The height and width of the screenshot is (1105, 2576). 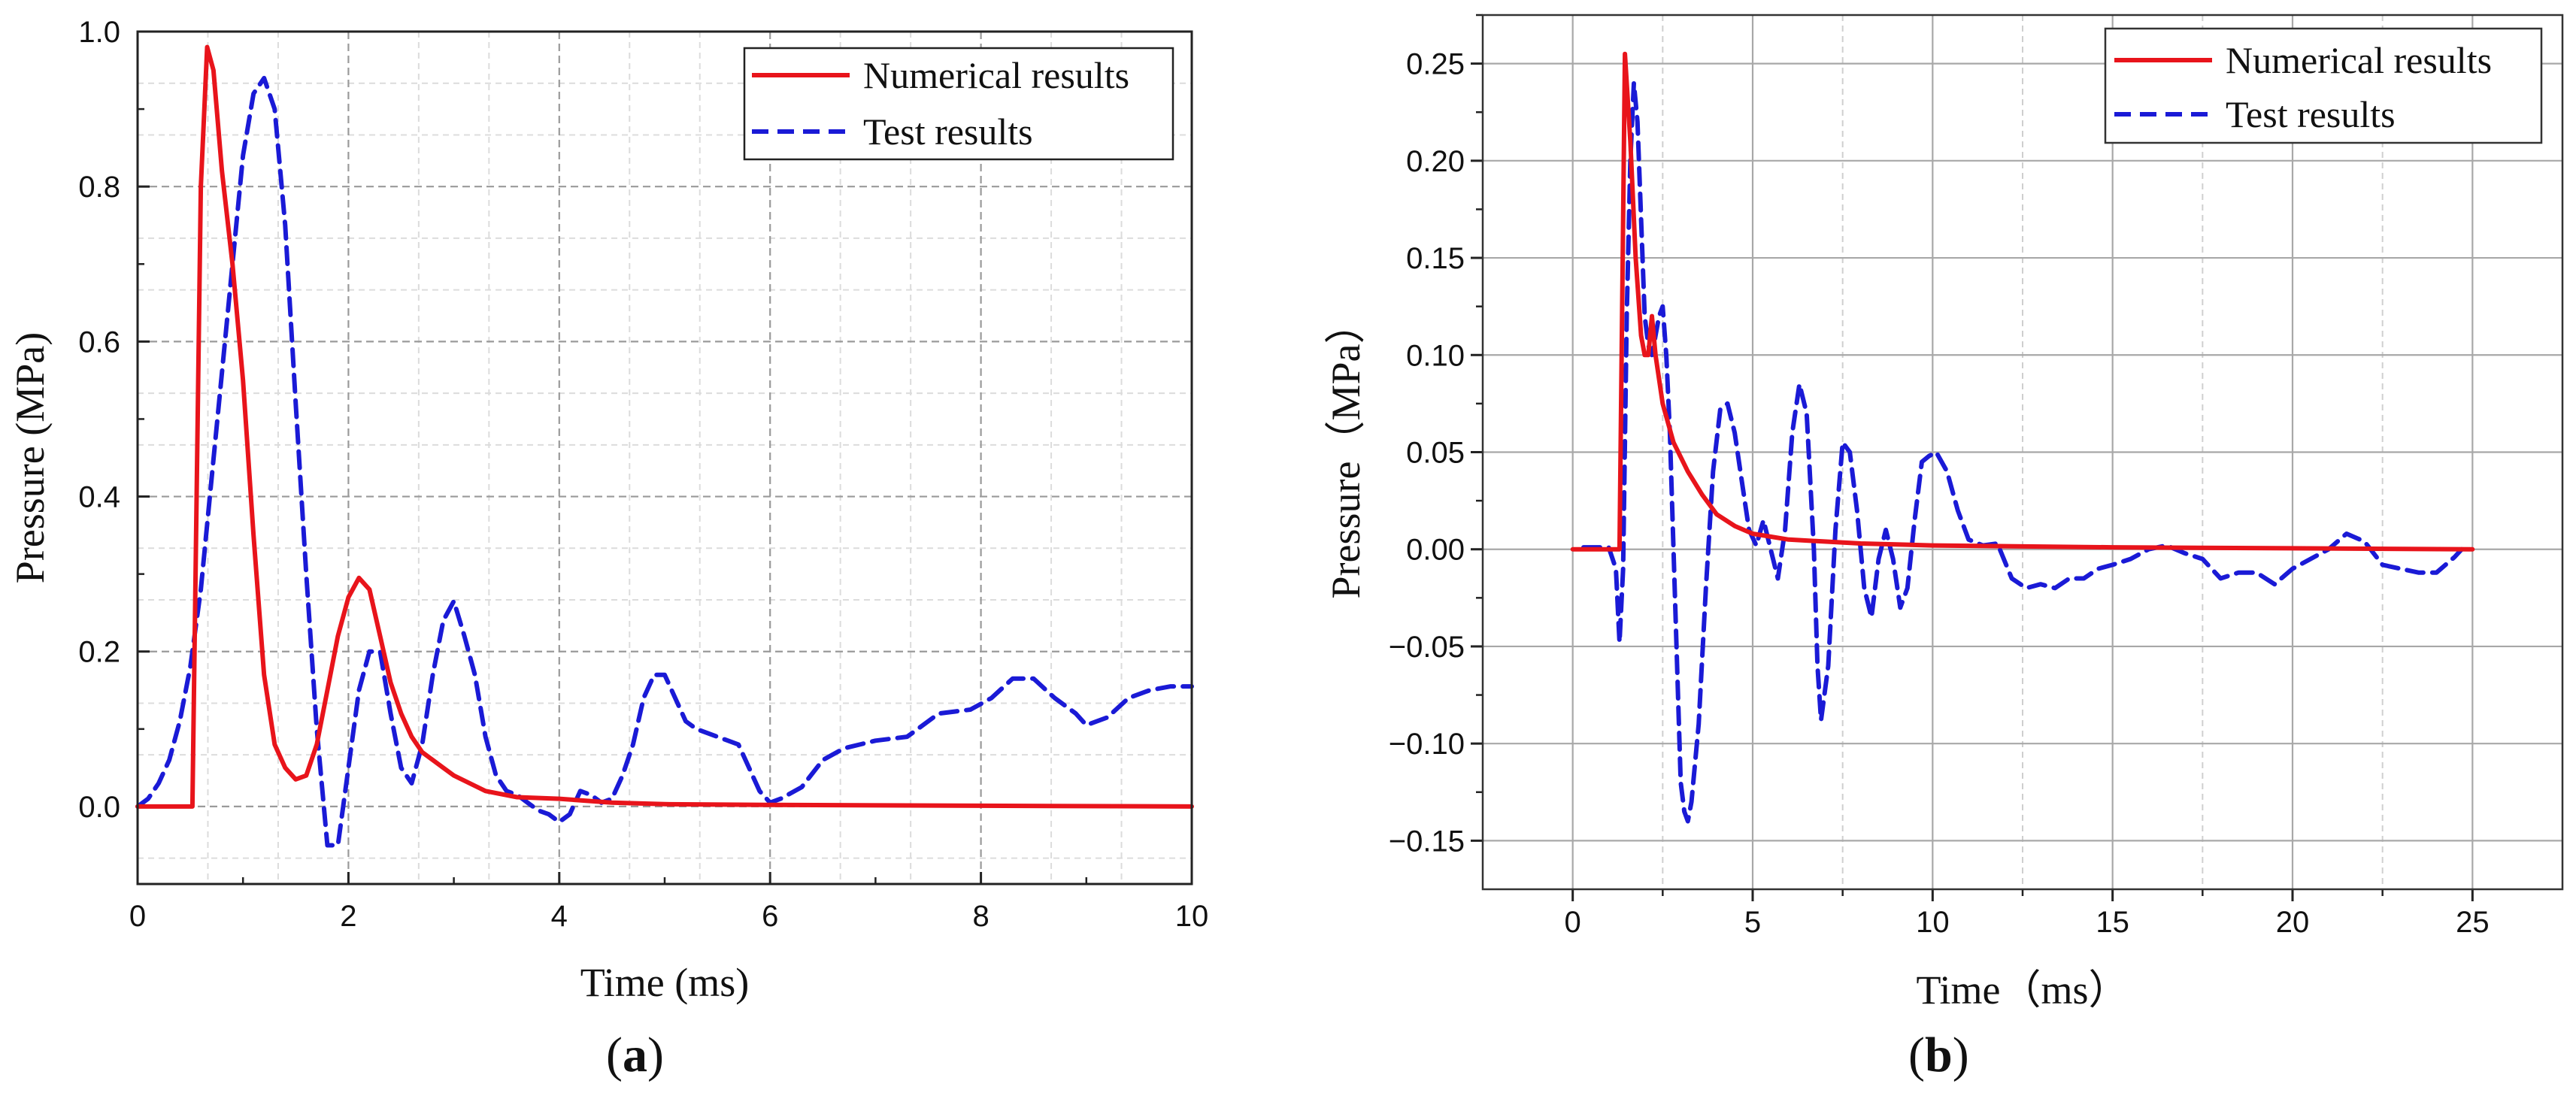 What do you see at coordinates (99, 807) in the screenshot?
I see `y-tick-label: 0.0` at bounding box center [99, 807].